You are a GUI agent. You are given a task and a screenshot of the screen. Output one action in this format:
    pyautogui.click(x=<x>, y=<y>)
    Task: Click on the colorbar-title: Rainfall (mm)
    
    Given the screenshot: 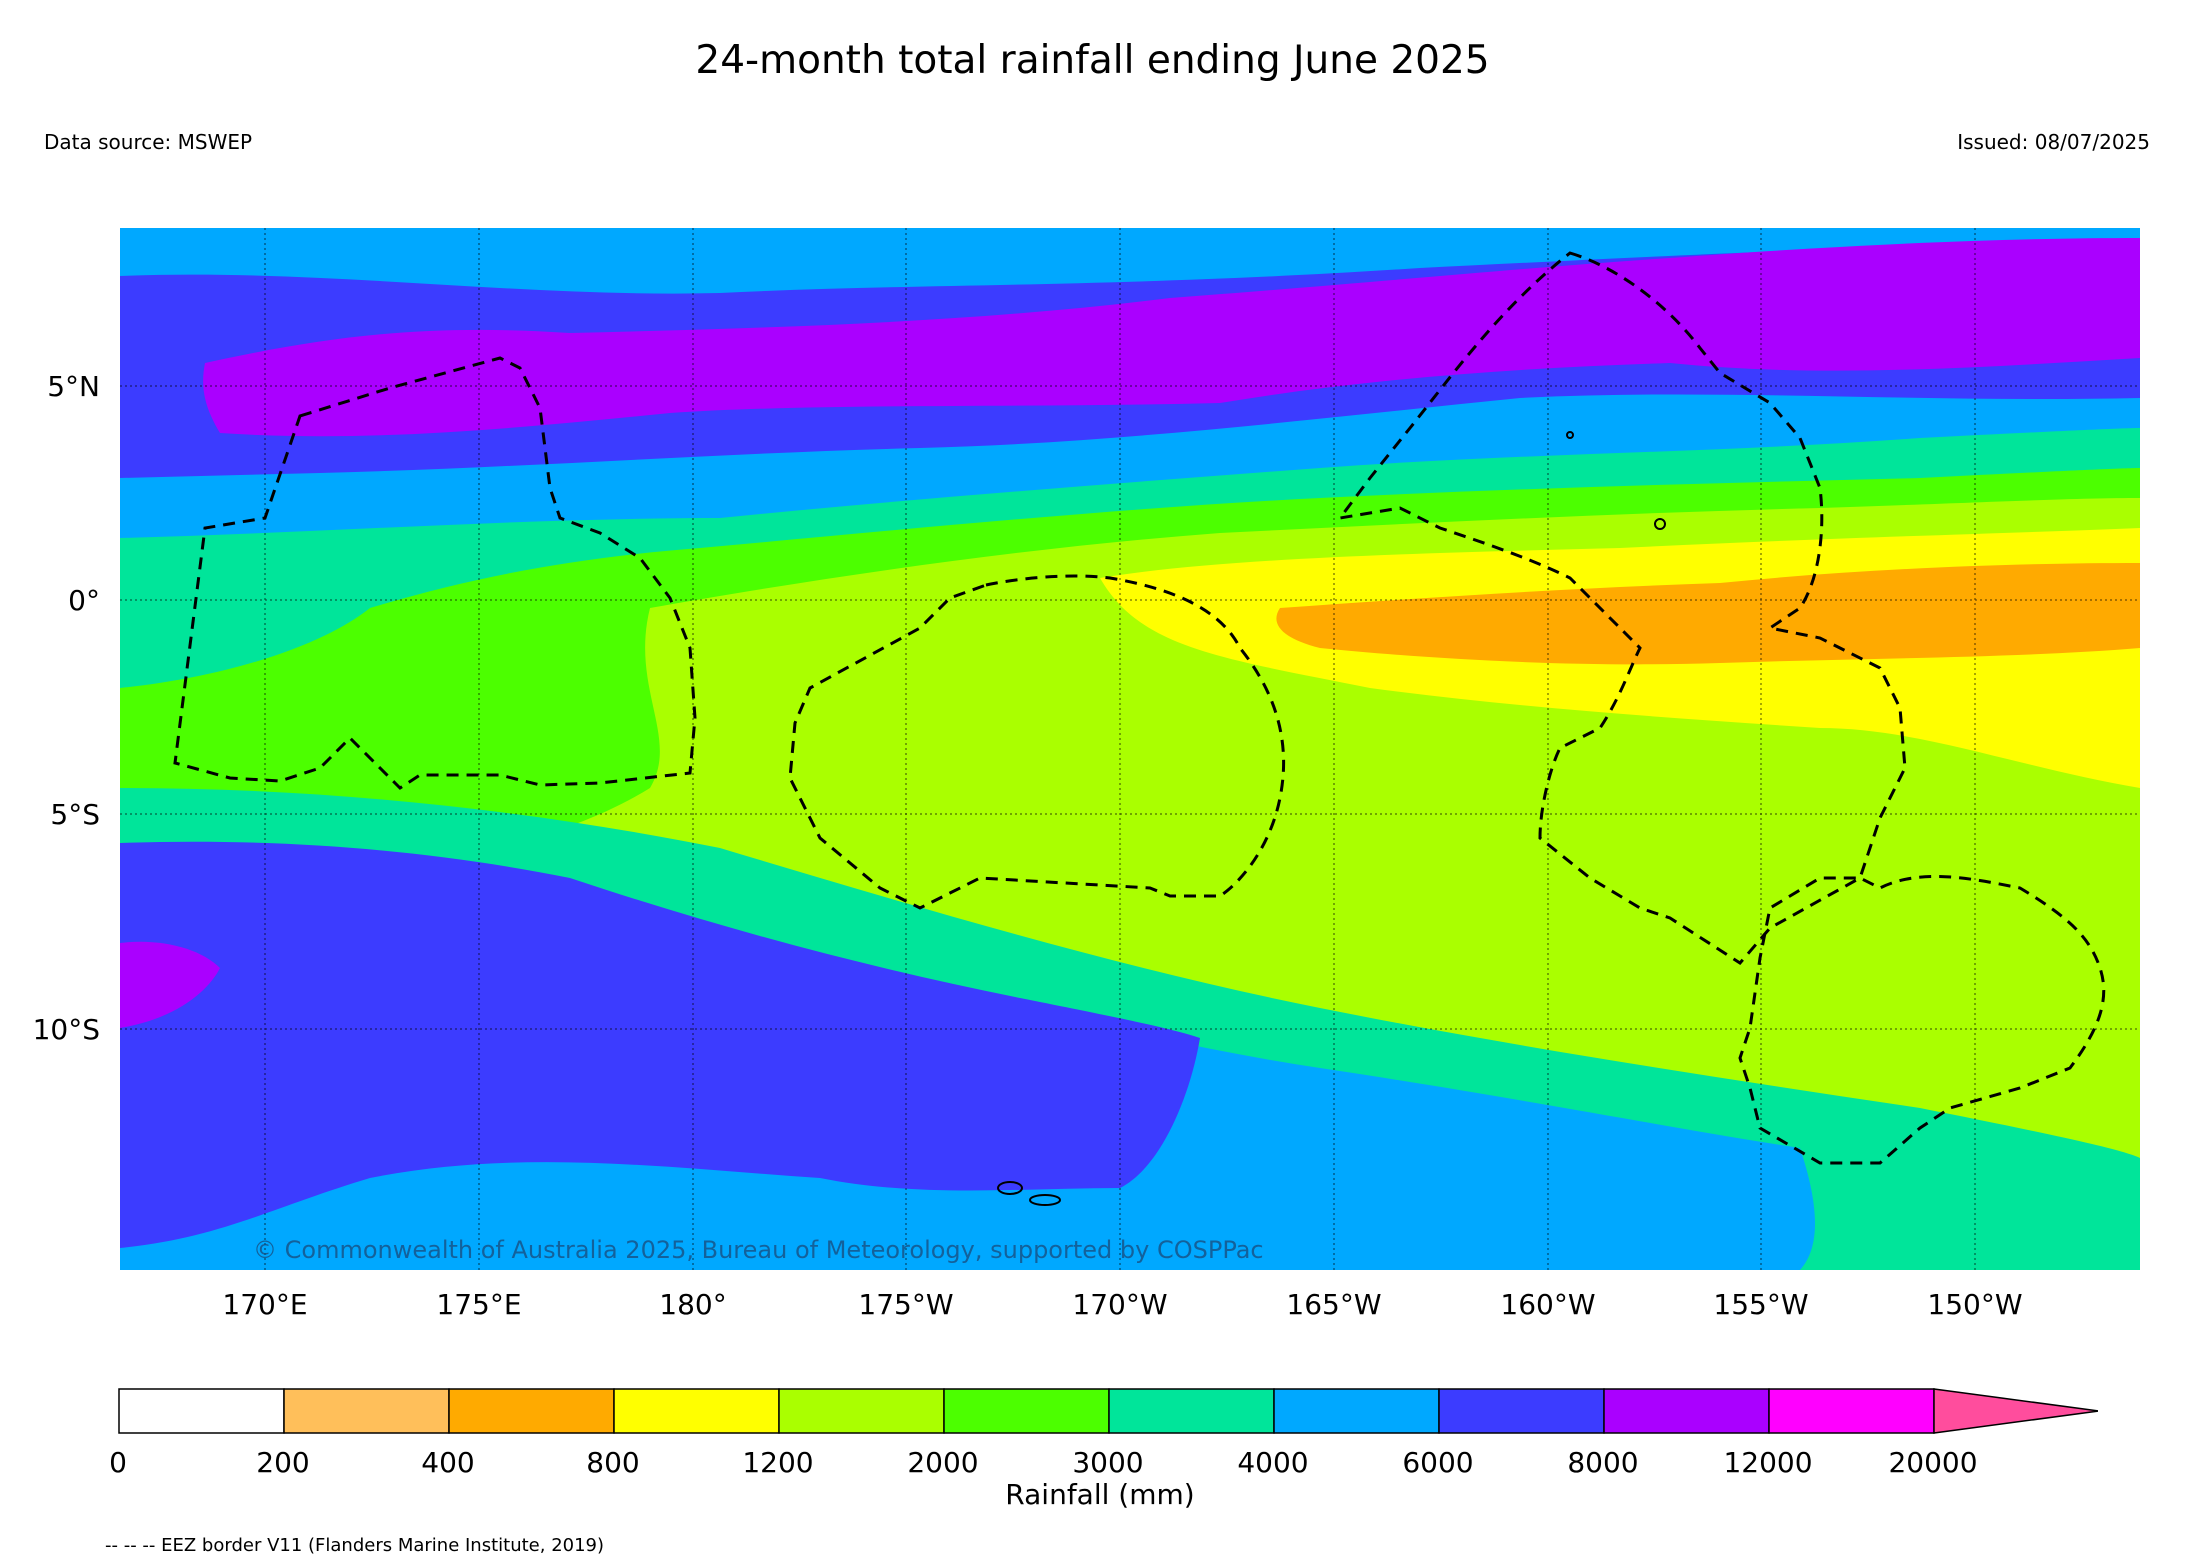 What is the action you would take?
    pyautogui.click(x=1100, y=1494)
    